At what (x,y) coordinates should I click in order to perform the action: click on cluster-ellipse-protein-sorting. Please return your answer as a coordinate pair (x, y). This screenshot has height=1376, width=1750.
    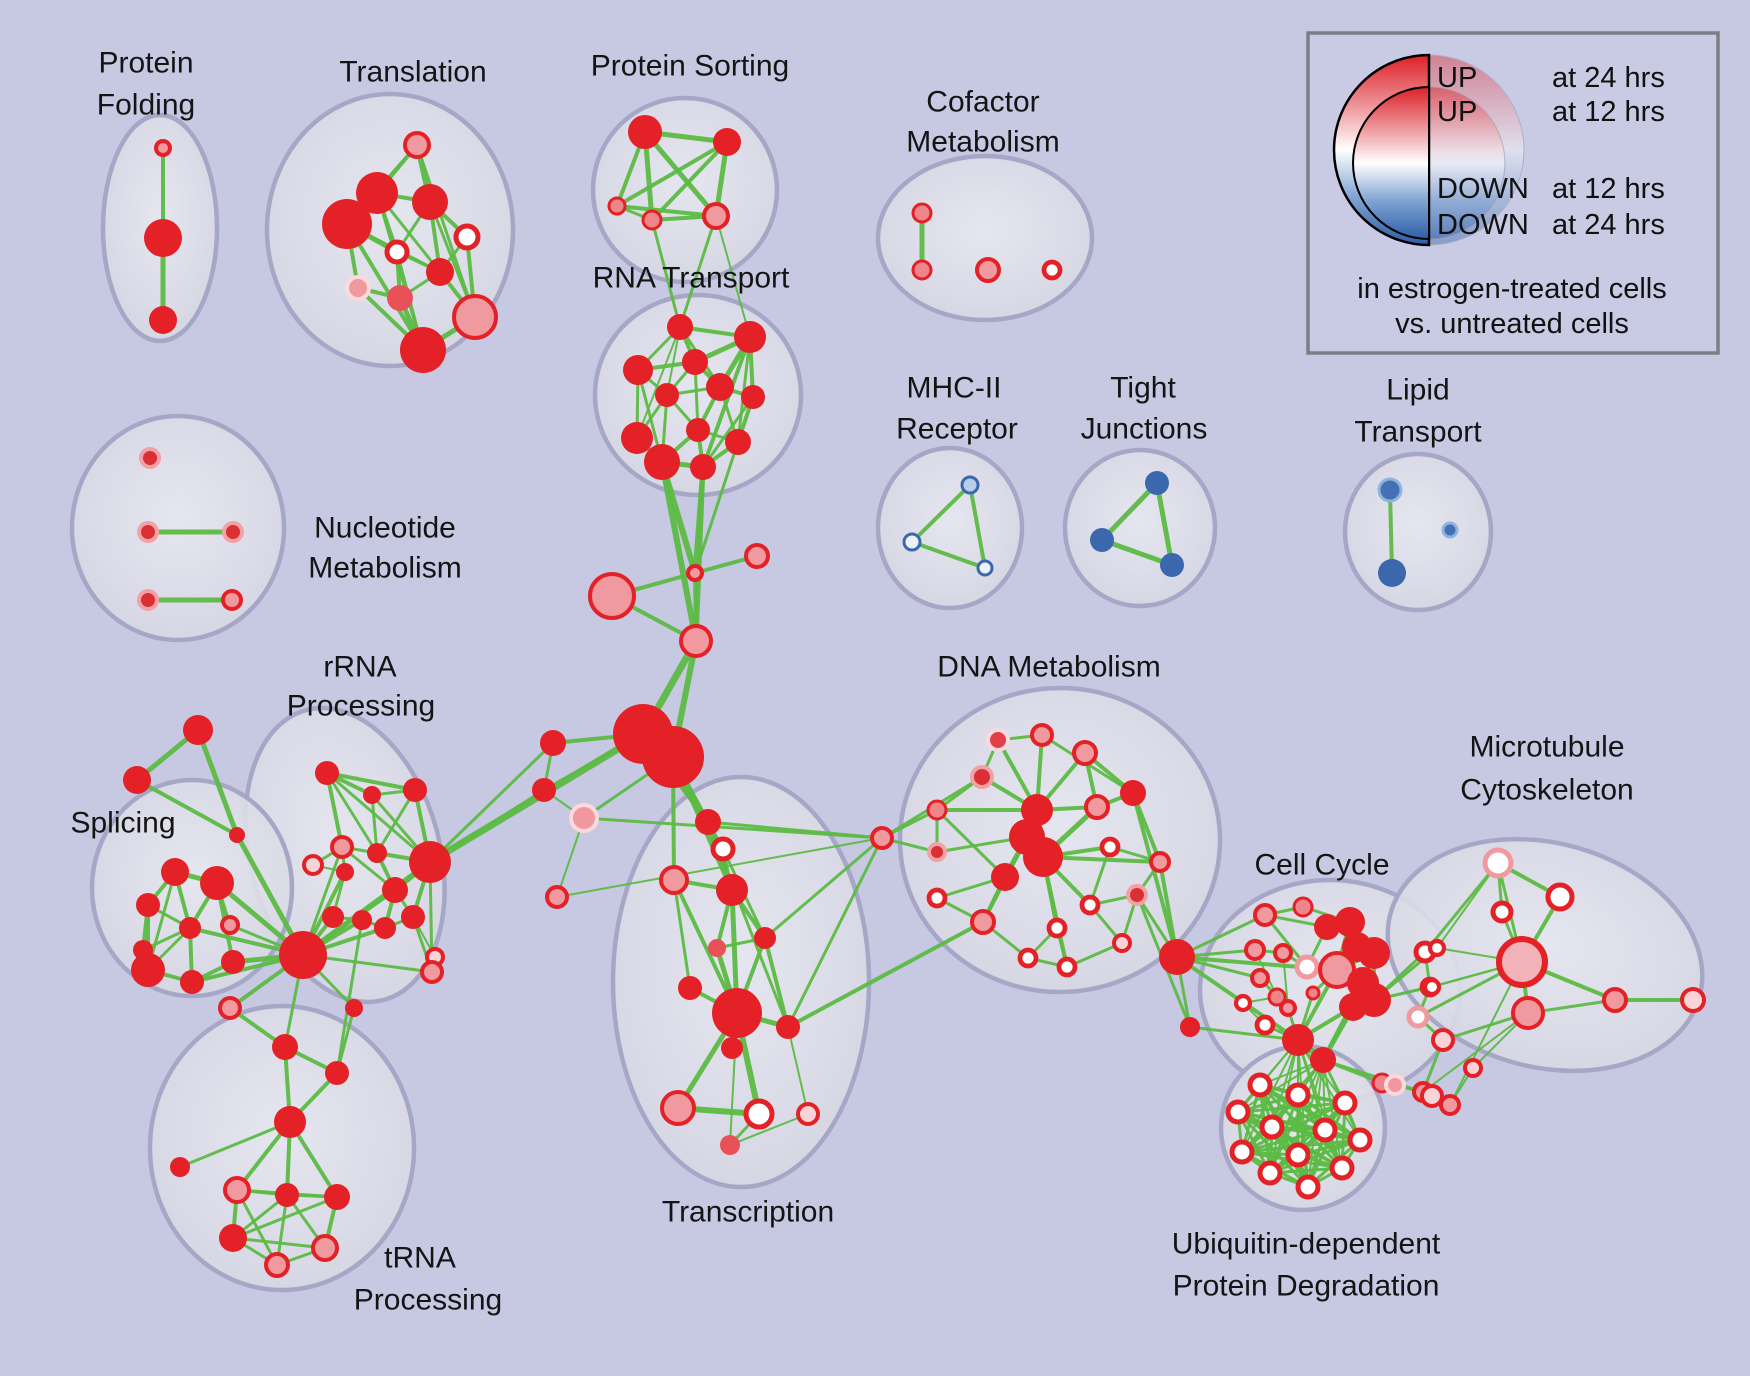
    Looking at the image, I should click on (685, 190).